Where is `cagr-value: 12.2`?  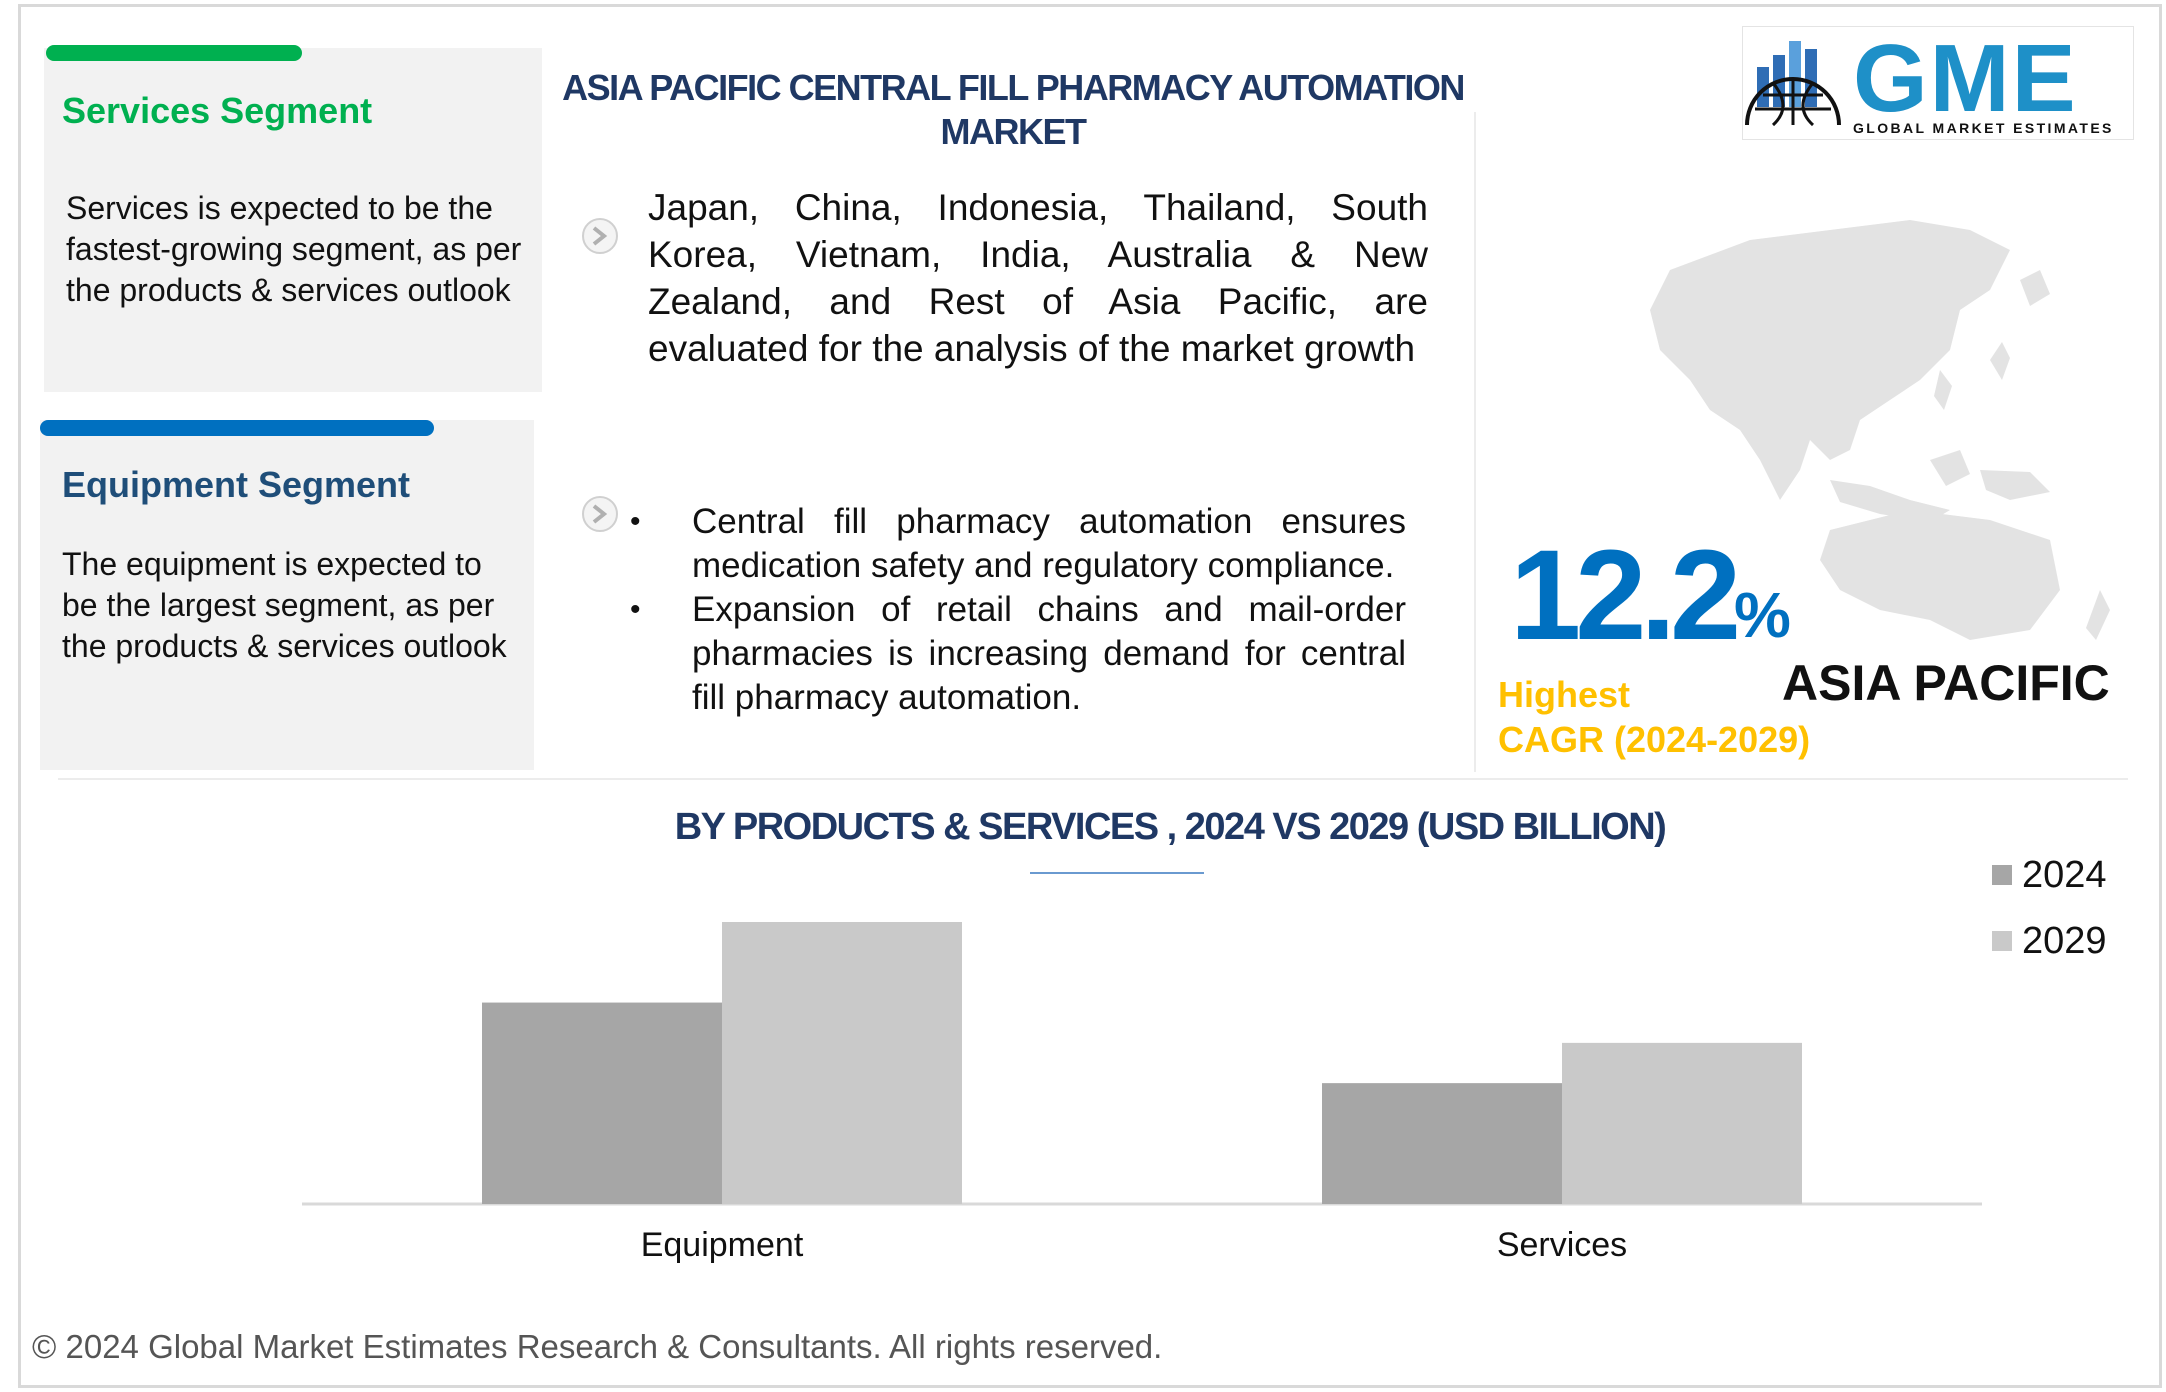
cagr-value: 12.2 is located at coordinates (1625, 595).